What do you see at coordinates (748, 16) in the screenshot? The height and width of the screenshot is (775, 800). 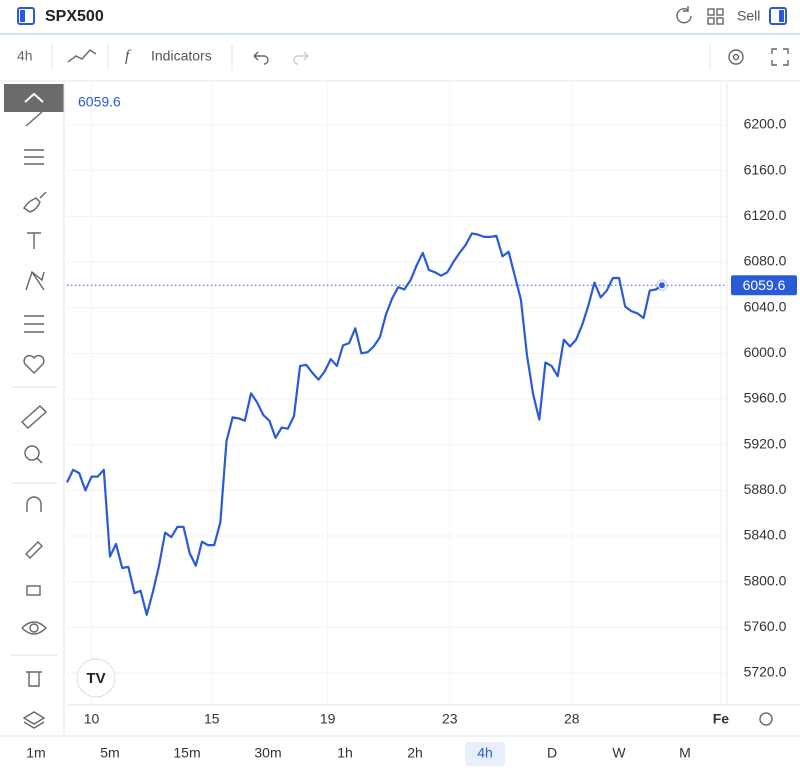 I see `sell-button: Sell` at bounding box center [748, 16].